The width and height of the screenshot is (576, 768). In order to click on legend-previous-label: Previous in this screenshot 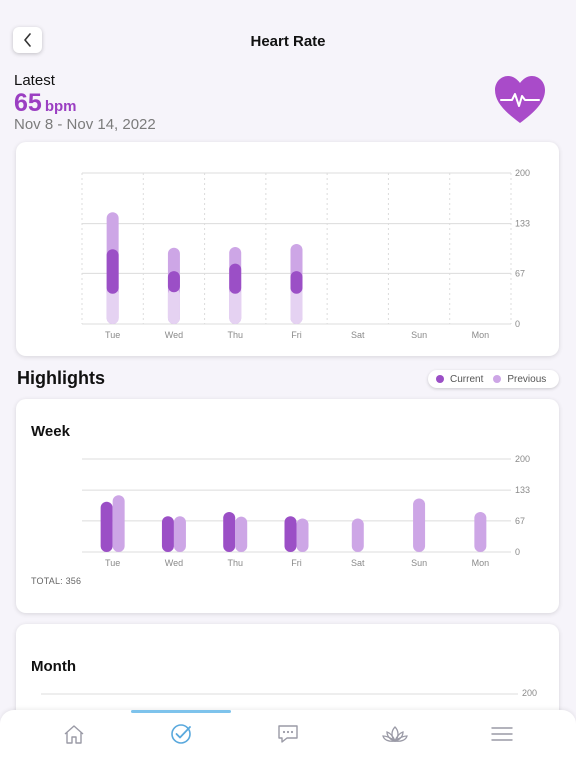, I will do `click(527, 379)`.